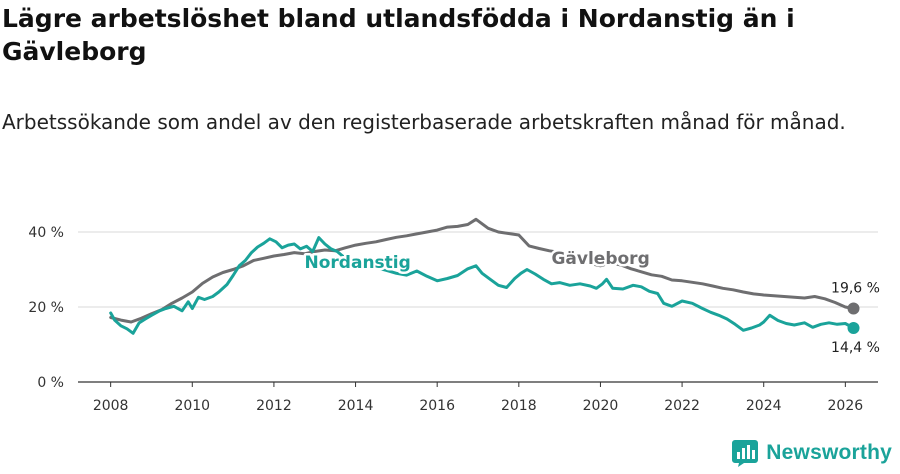 This screenshot has height=474, width=900. Describe the element at coordinates (478, 269) in the screenshot. I see `gridlines` at that location.